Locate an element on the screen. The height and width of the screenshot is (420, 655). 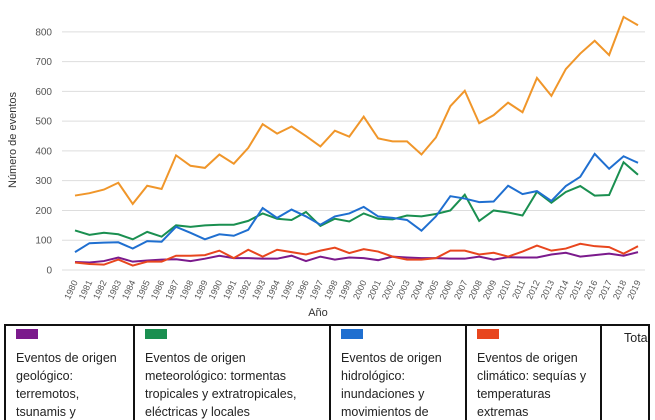
legend-item: Total is located at coordinates (626, 373).